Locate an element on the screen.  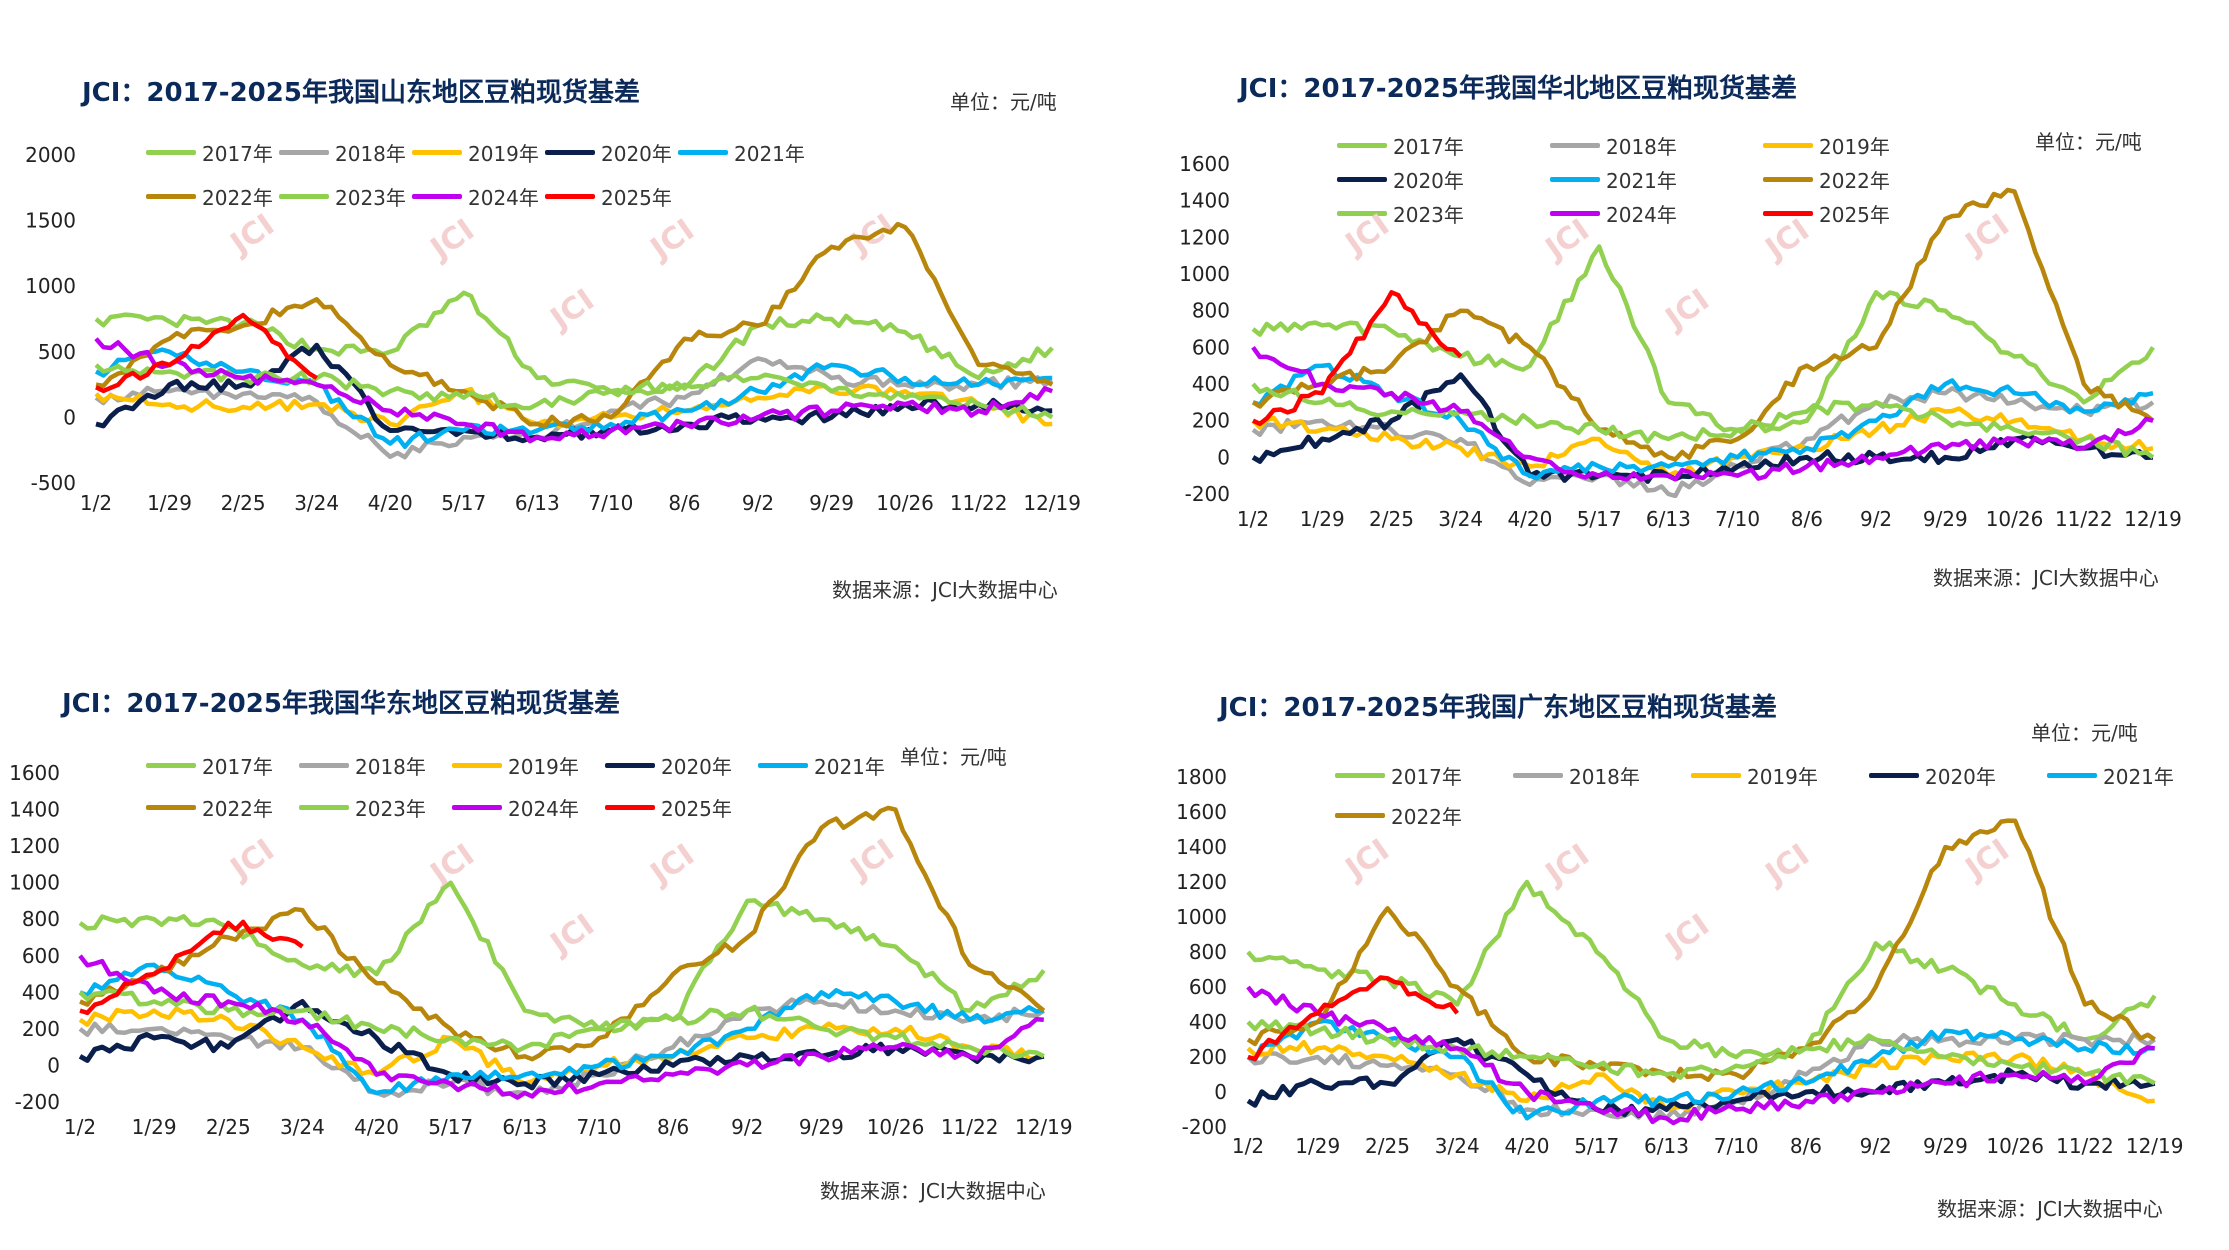
legend-item: 2018年 is located at coordinates (342, 152).